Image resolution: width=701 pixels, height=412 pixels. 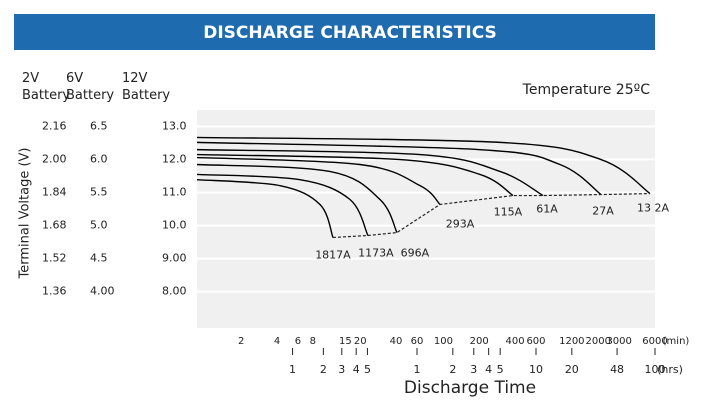 What do you see at coordinates (536, 369) in the screenshot?
I see `x2-tick-label: 10` at bounding box center [536, 369].